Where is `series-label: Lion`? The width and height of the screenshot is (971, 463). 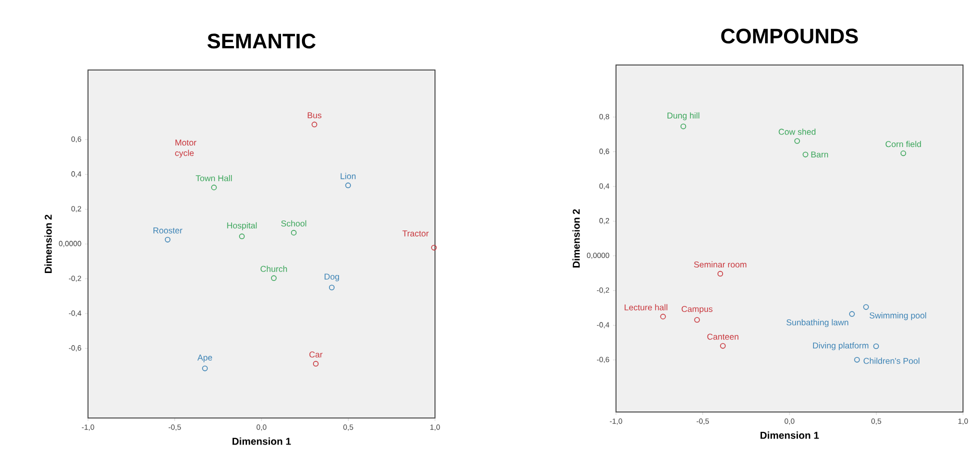
series-label: Lion is located at coordinates (348, 176).